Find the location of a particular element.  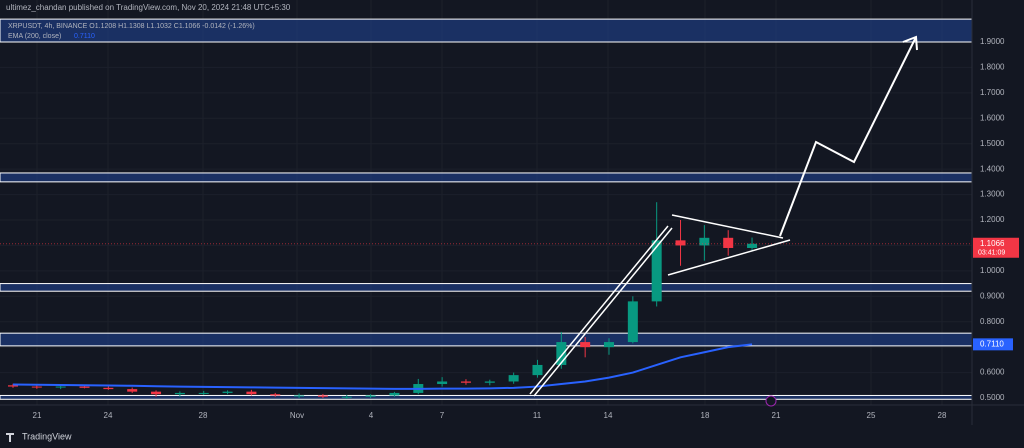

countdown: 03:41:09 is located at coordinates (991, 253).